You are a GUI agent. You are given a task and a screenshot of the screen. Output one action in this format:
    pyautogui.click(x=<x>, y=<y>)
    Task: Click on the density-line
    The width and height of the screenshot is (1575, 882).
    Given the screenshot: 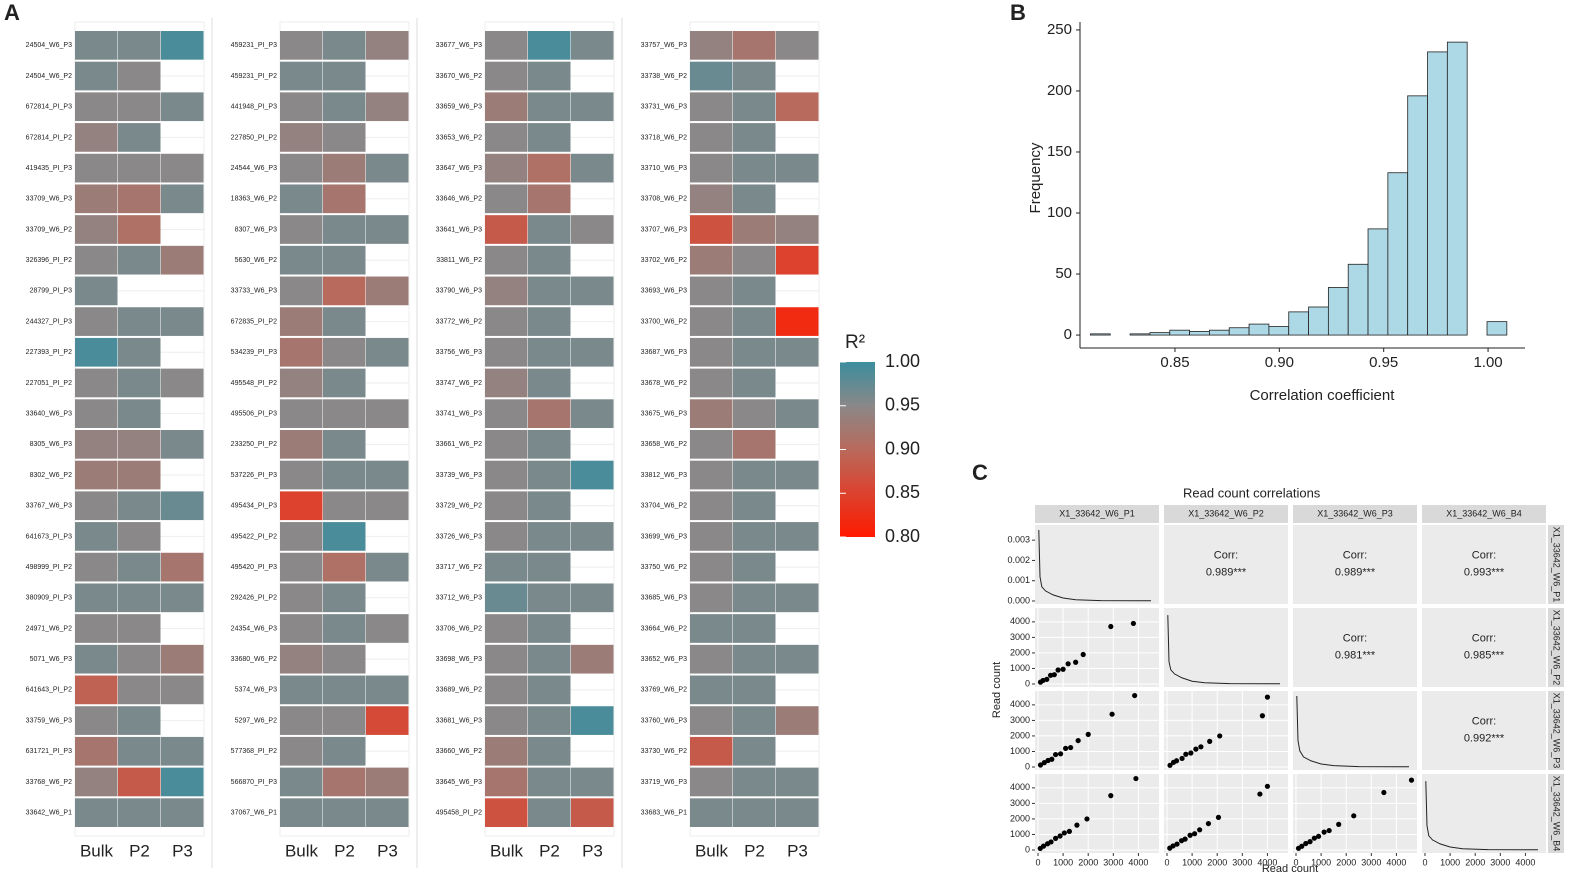 What is the action you would take?
    pyautogui.click(x=1353, y=731)
    